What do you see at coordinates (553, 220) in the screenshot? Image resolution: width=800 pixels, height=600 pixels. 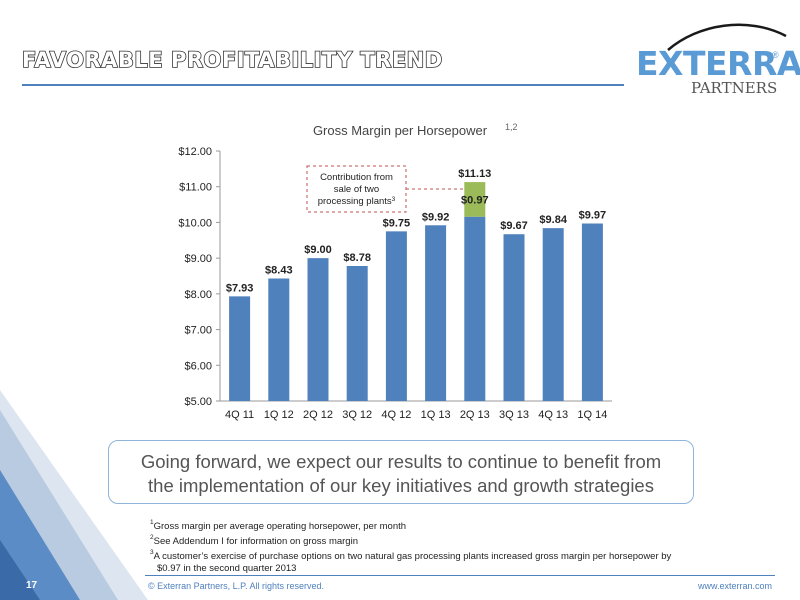 I see `bar-value-label: $9.84` at bounding box center [553, 220].